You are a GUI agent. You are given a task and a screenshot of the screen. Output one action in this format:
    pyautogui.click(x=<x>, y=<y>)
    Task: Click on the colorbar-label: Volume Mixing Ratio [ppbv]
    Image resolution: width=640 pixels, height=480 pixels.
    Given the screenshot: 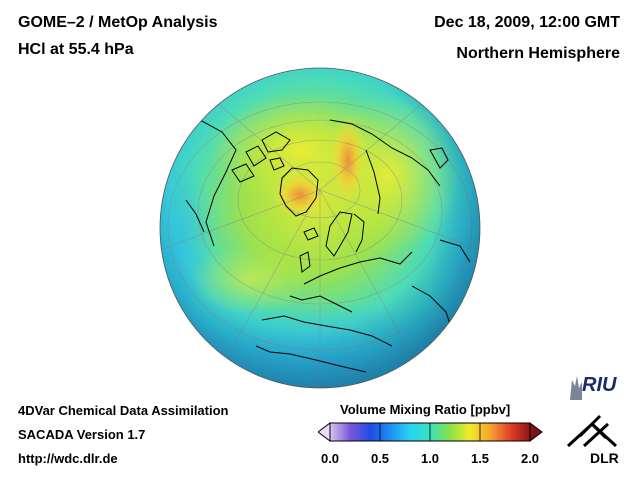 What is the action you would take?
    pyautogui.click(x=425, y=409)
    